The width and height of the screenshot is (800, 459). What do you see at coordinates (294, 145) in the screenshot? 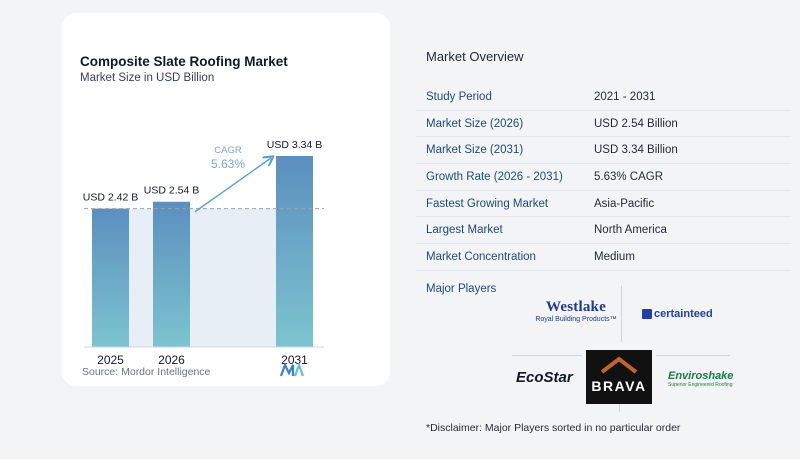
I see `data-label-2031: USD 3.34 B` at bounding box center [294, 145].